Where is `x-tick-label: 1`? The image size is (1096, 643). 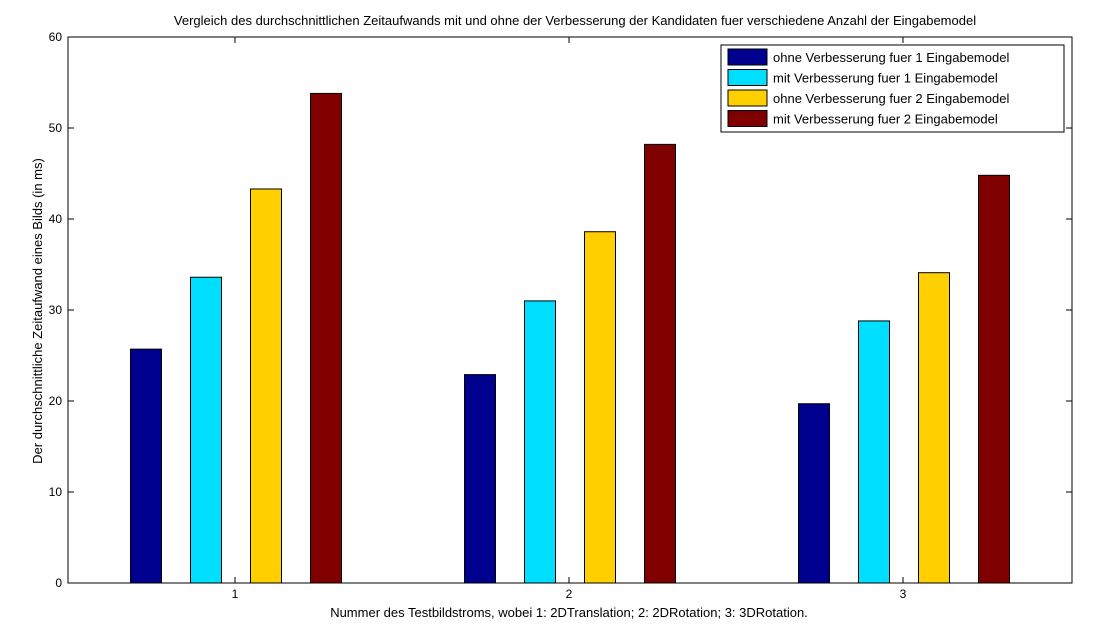
x-tick-label: 1 is located at coordinates (235, 594).